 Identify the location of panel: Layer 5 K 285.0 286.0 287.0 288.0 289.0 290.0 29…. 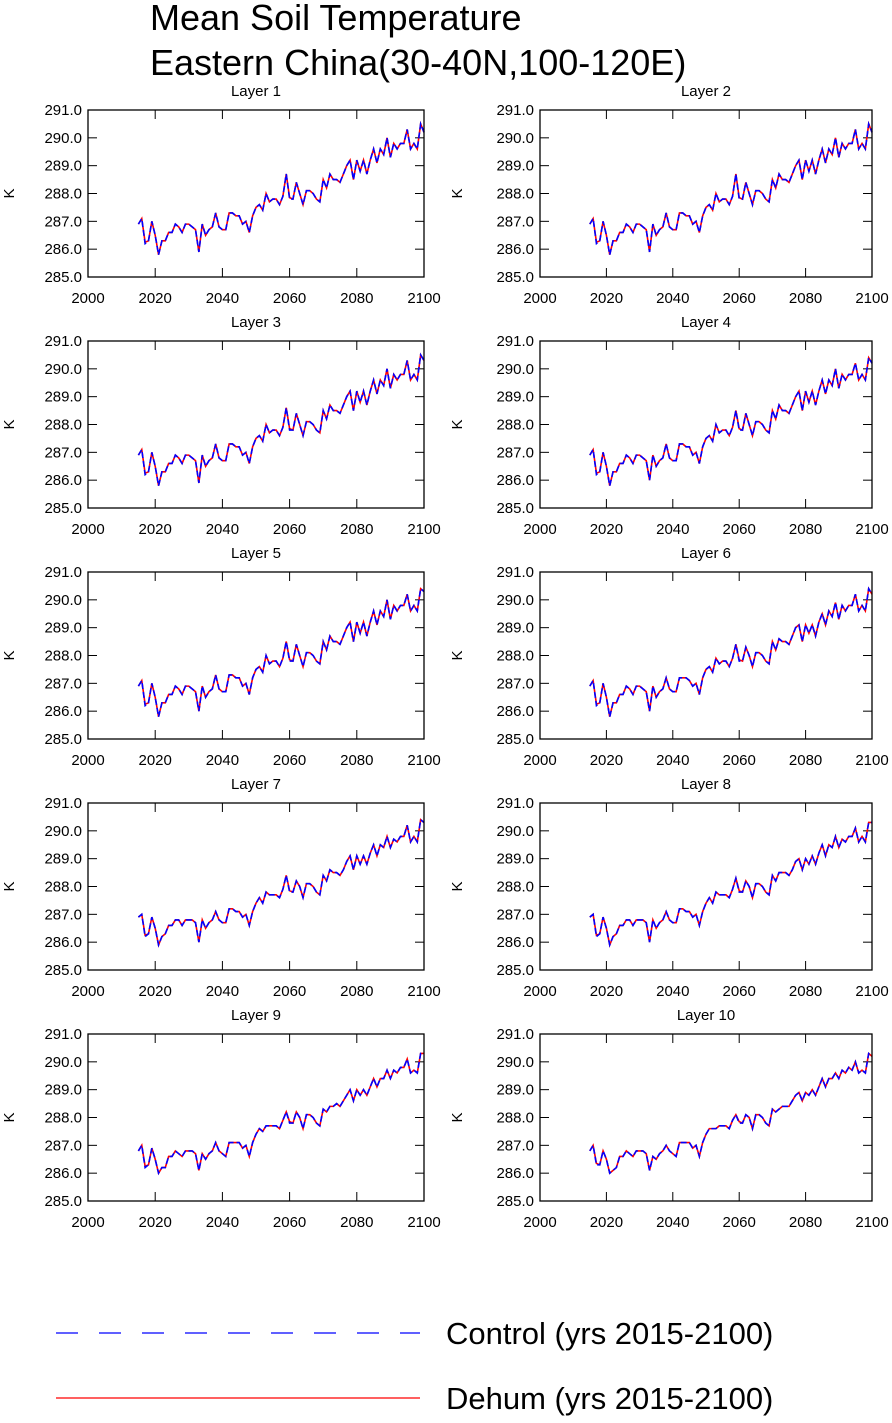
(221, 657).